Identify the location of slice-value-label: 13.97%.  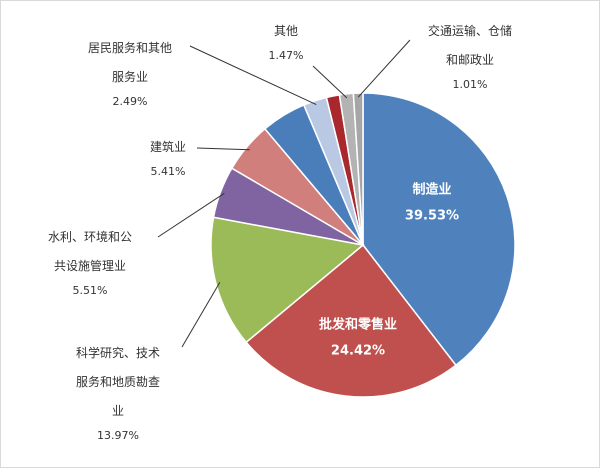
(118, 435).